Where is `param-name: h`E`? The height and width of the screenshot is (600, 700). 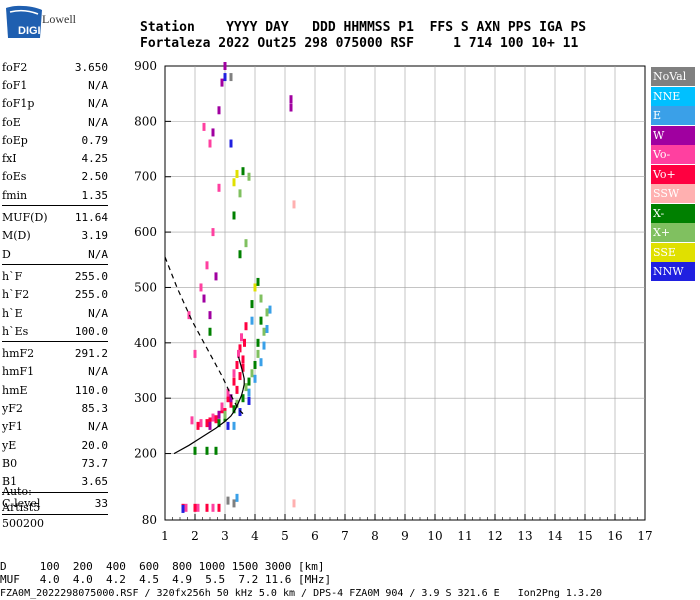 param-name: h`E is located at coordinates (12, 313).